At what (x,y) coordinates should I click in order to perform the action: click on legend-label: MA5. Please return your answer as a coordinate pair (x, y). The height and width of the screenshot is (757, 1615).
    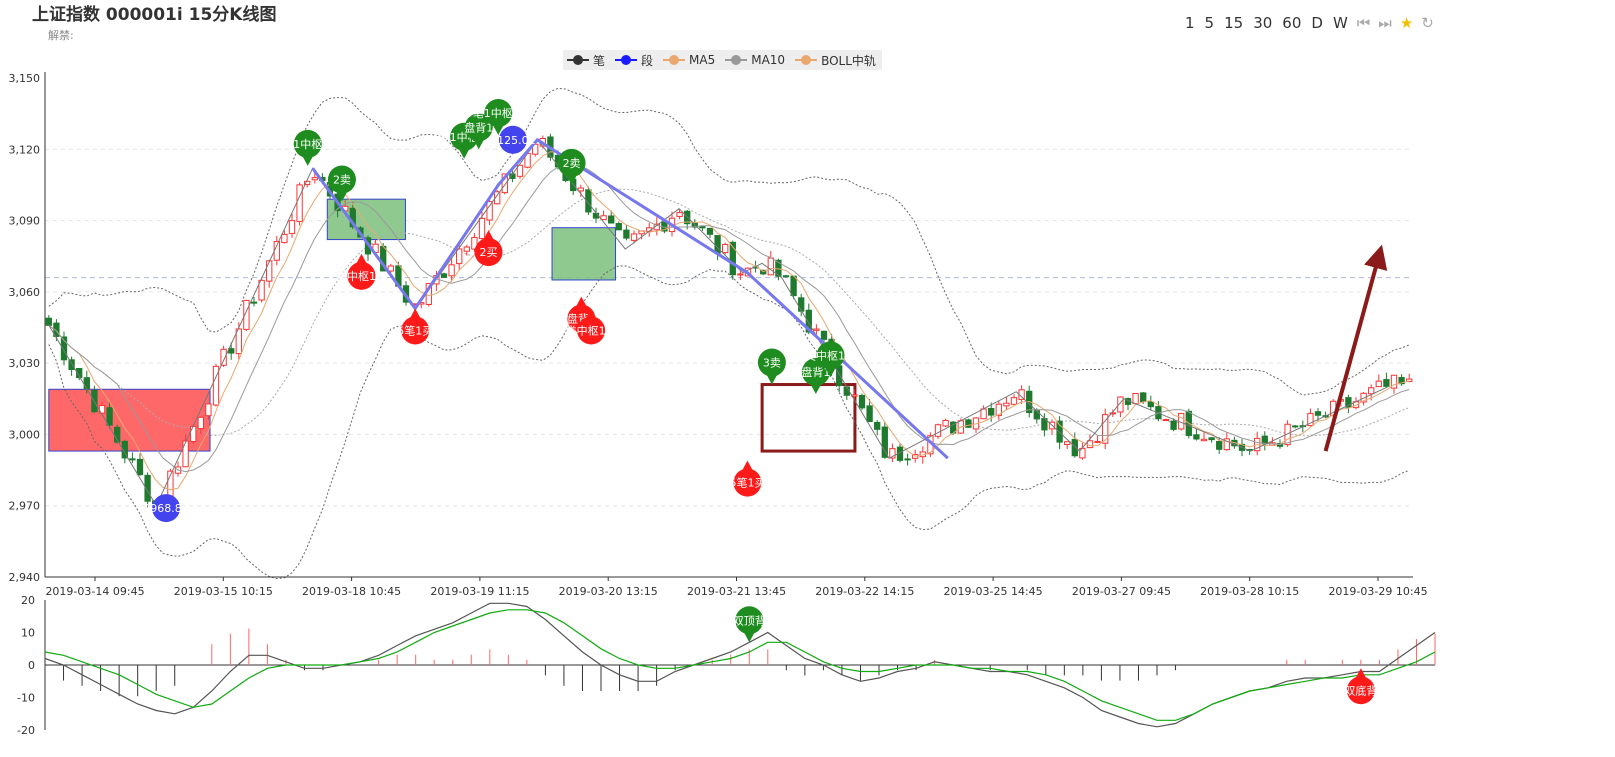
    Looking at the image, I should click on (702, 60).